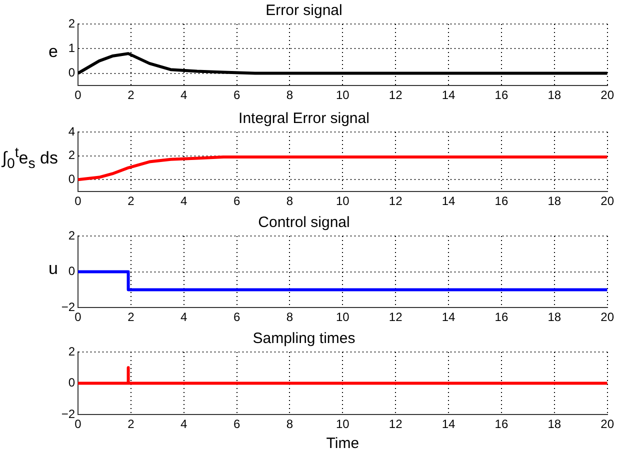 The width and height of the screenshot is (617, 453). I want to click on chart-title: Control signal, so click(304, 223).